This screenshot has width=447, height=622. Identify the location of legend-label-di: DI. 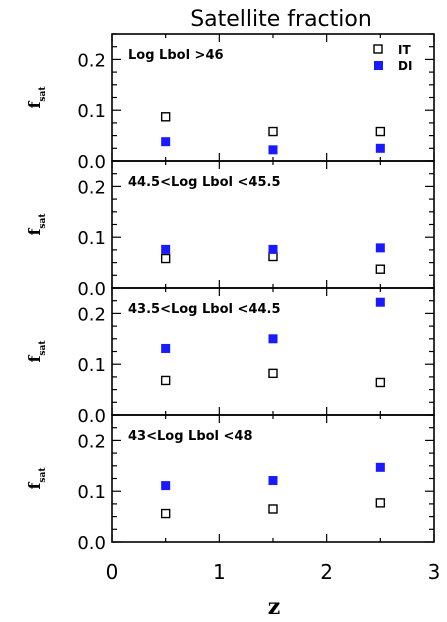
(405, 66).